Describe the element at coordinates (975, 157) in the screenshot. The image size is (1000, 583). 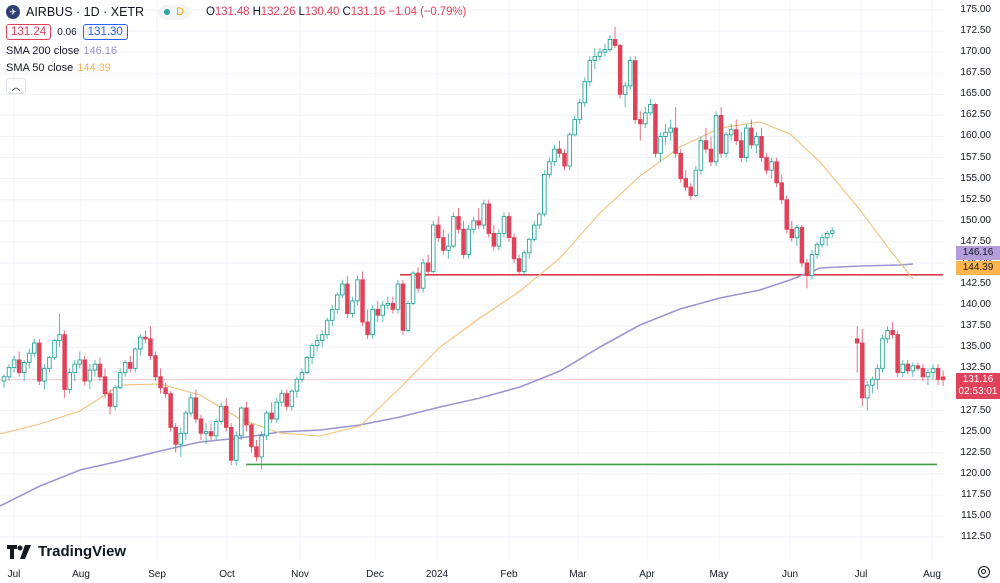
I see `price-tick-label: 157.50` at that location.